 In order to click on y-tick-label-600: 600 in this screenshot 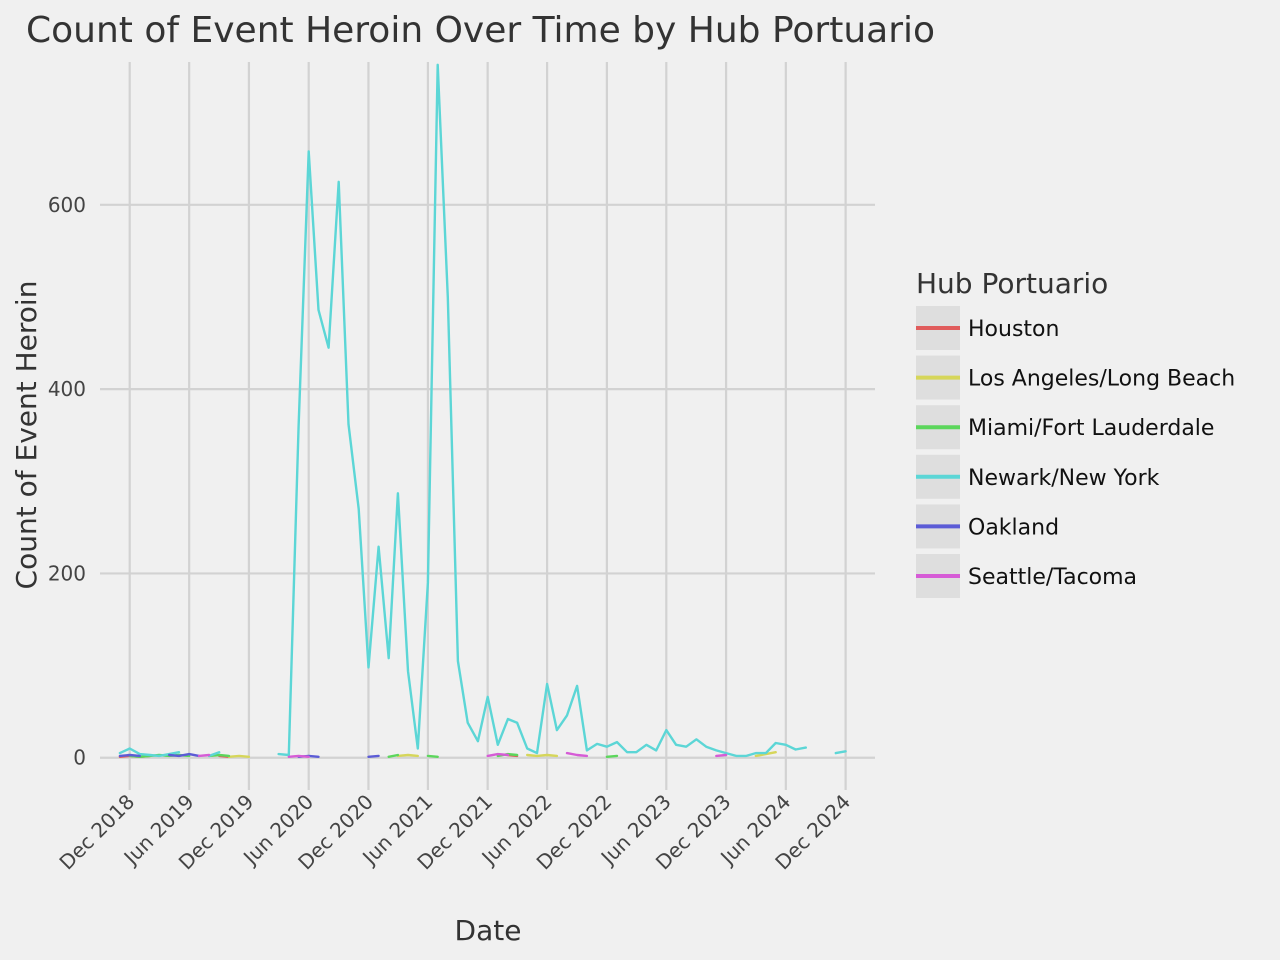, I will do `click(67, 205)`.